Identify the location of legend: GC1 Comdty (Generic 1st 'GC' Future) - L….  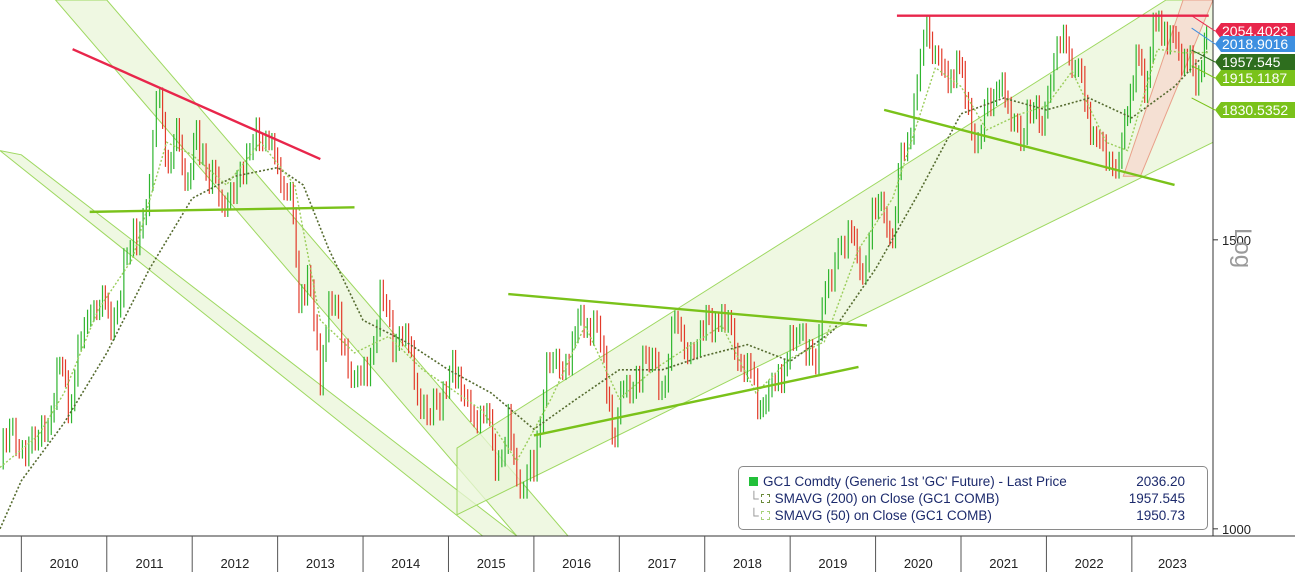
(973, 498).